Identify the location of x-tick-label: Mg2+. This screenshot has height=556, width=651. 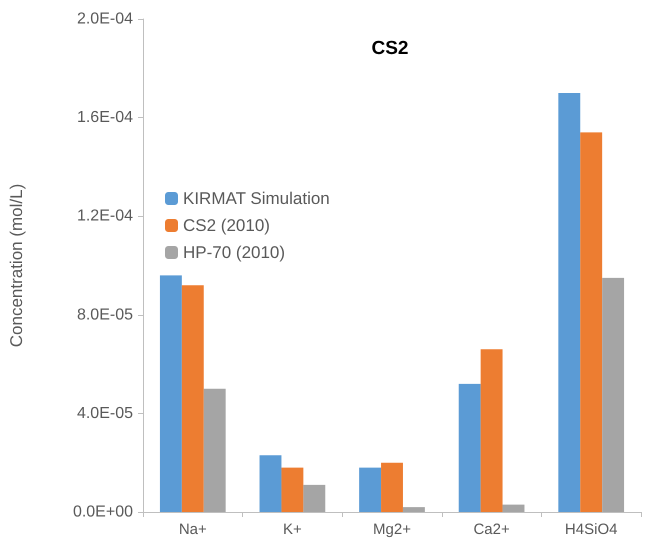
(392, 529).